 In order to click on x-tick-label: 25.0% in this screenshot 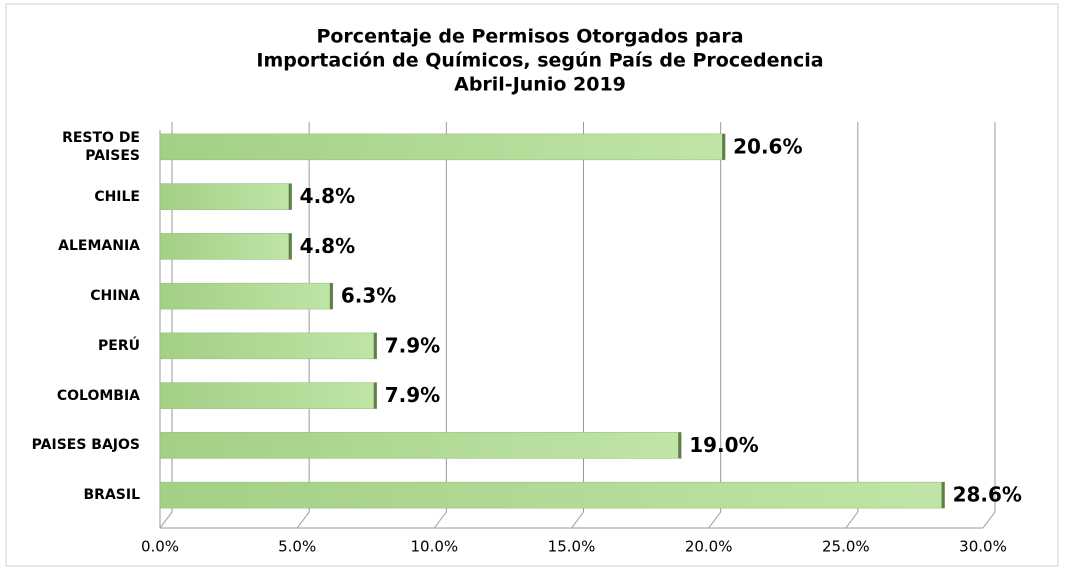, I will do `click(846, 547)`.